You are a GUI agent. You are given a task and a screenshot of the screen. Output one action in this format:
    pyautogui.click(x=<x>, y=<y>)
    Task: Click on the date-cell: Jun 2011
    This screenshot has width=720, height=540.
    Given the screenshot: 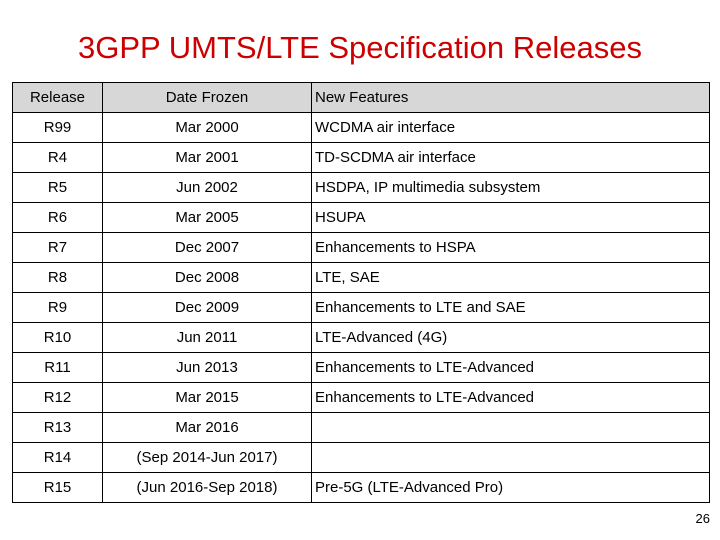 What is the action you would take?
    pyautogui.click(x=207, y=337)
    